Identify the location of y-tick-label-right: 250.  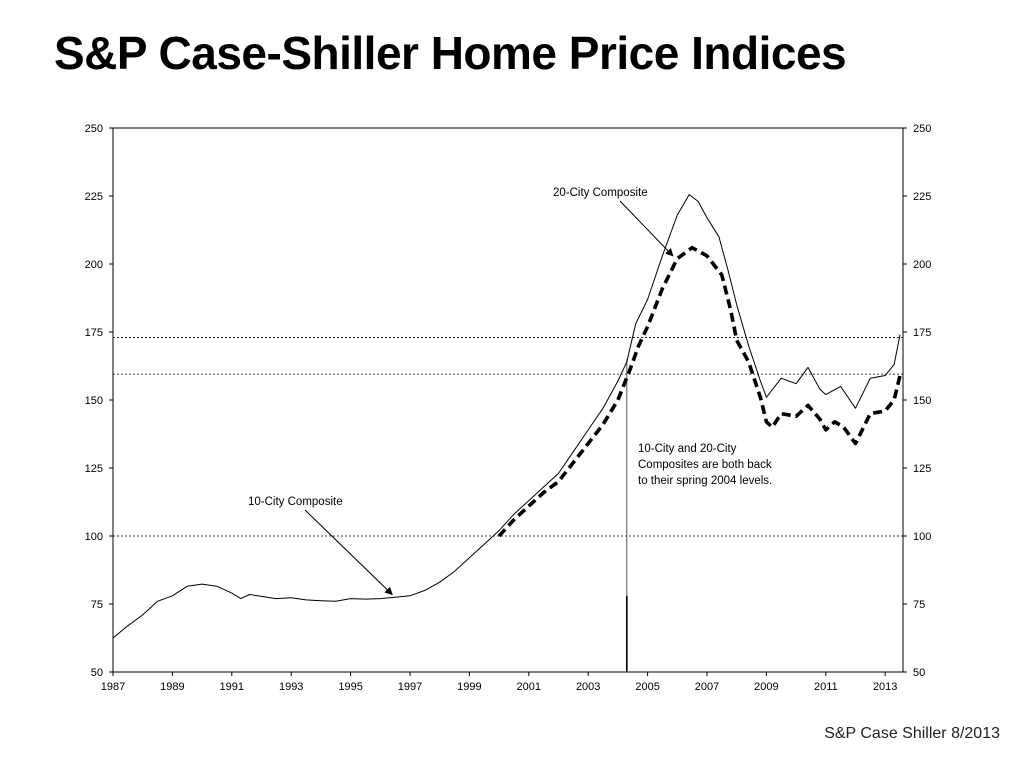
(922, 129).